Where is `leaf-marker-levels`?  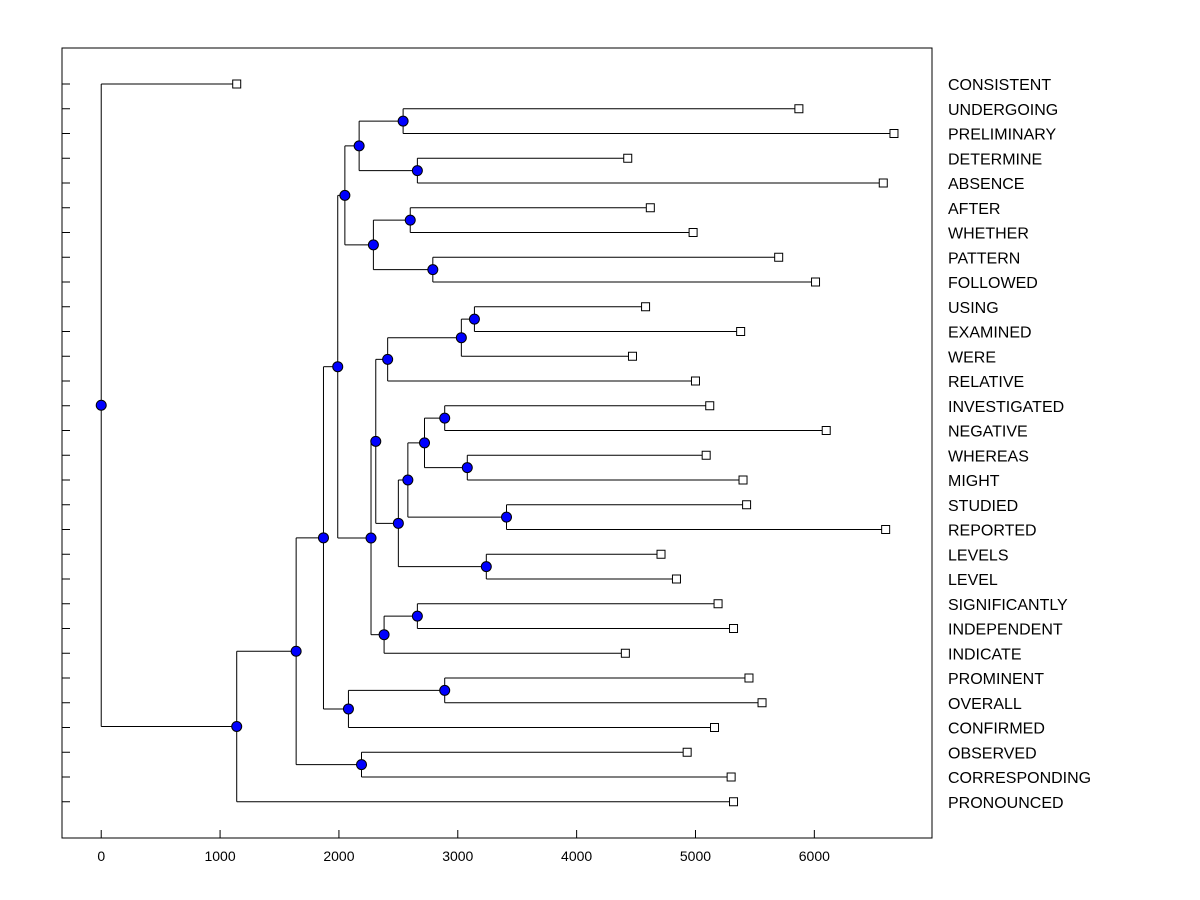
leaf-marker-levels is located at coordinates (661, 554).